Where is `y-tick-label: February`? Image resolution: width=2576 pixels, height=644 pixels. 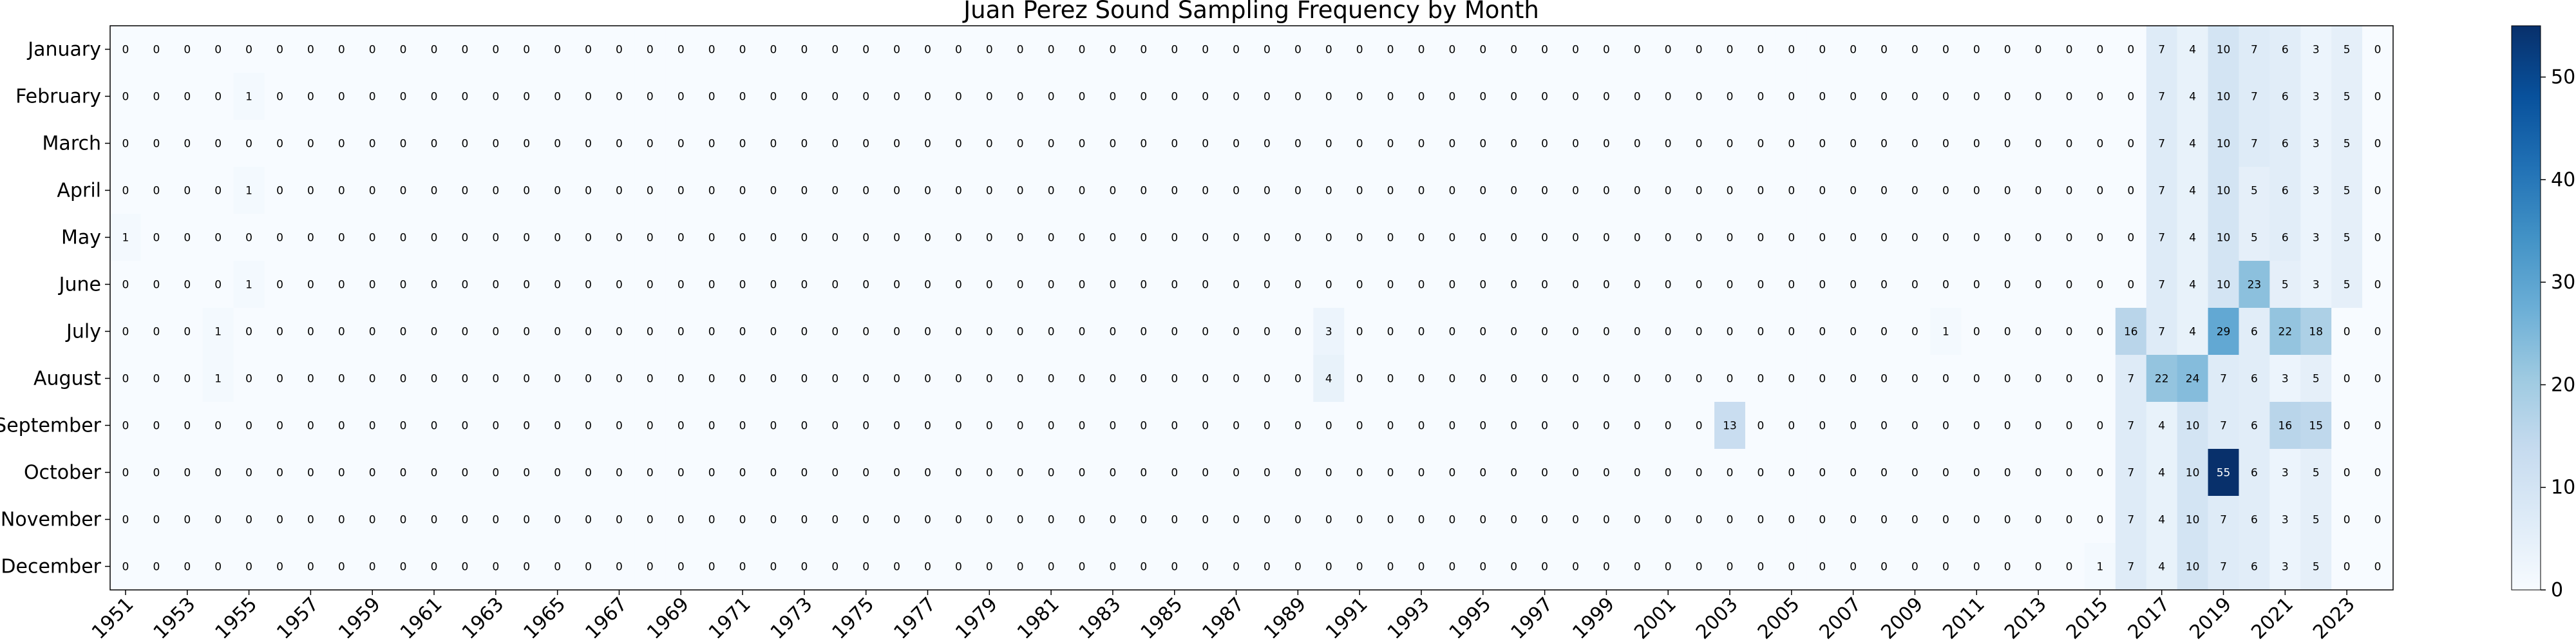 y-tick-label: February is located at coordinates (58, 97).